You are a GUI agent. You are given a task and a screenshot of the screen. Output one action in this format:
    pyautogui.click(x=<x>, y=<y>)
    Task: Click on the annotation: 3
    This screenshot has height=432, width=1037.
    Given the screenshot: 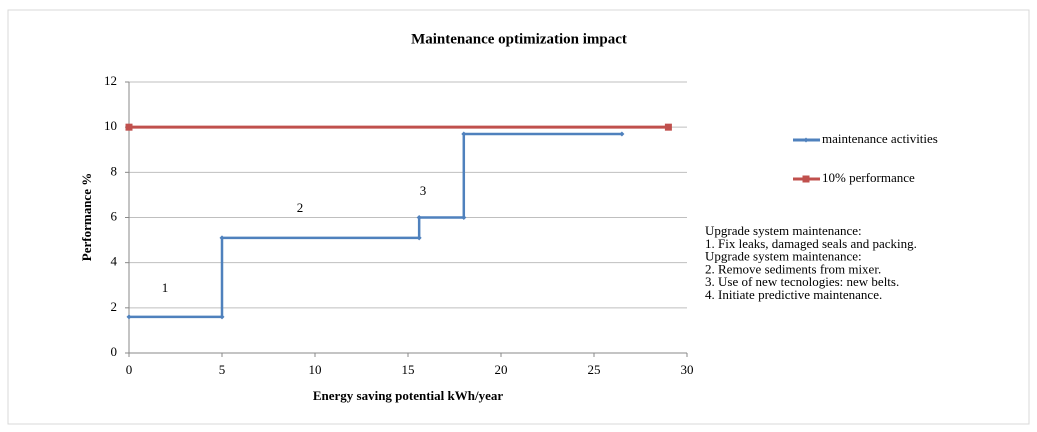 What is the action you would take?
    pyautogui.click(x=423, y=190)
    